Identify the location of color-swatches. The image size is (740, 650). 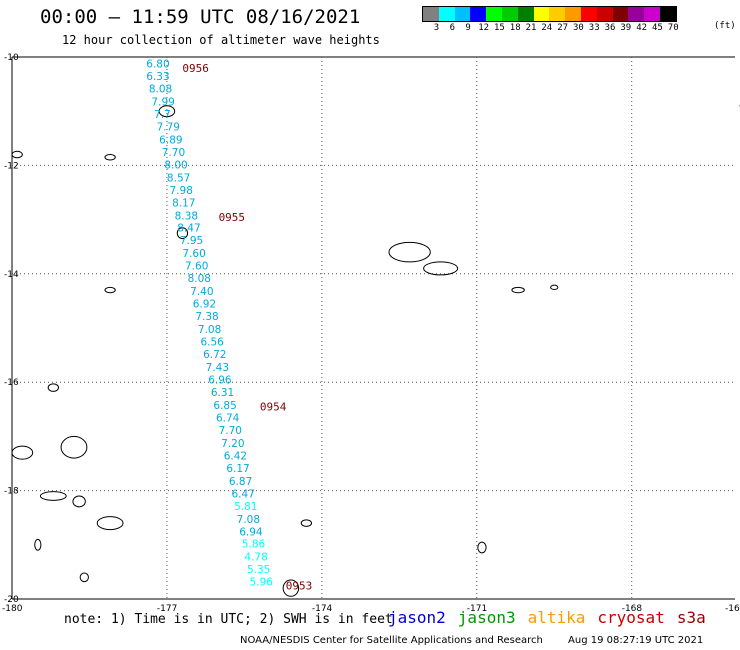
(549, 14).